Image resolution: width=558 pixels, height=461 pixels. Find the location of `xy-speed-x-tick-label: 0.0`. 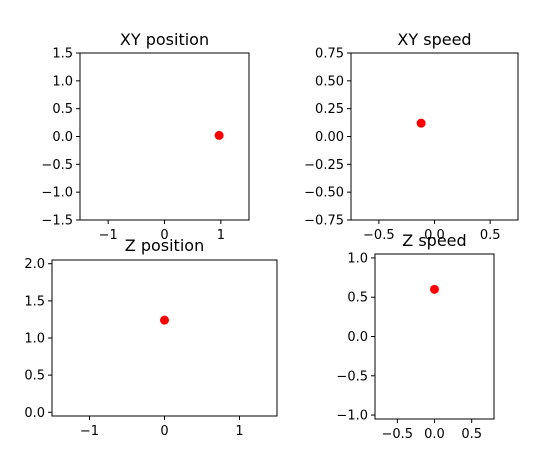

xy-speed-x-tick-label: 0.0 is located at coordinates (434, 235).